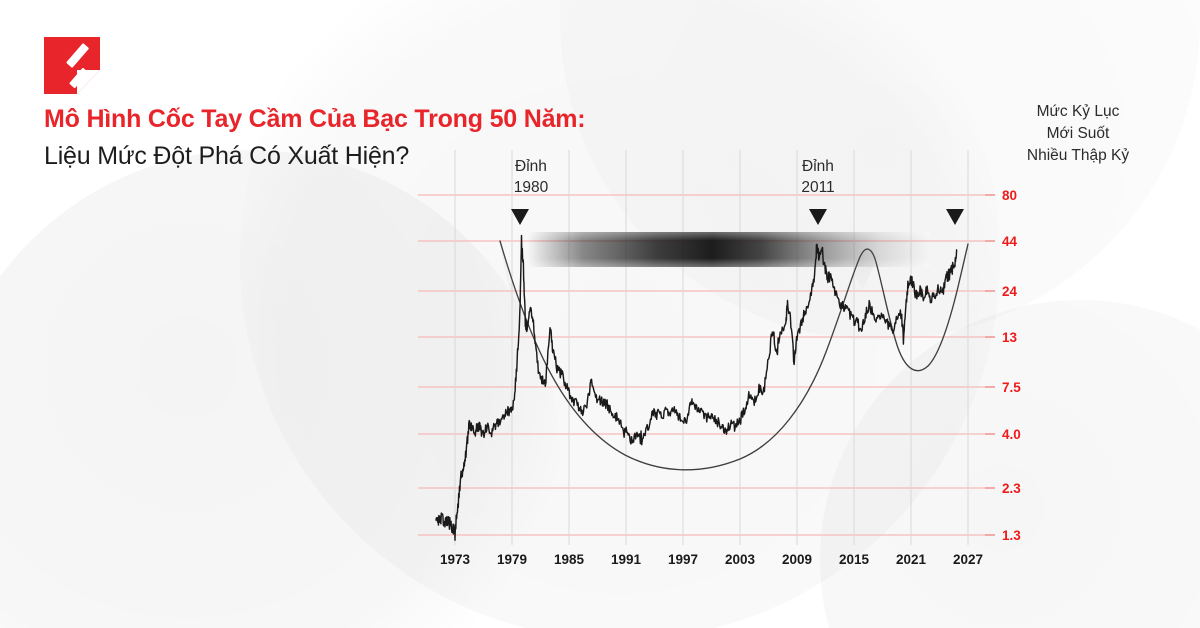  Describe the element at coordinates (683, 559) in the screenshot. I see `x-tick-label: 1997` at that location.